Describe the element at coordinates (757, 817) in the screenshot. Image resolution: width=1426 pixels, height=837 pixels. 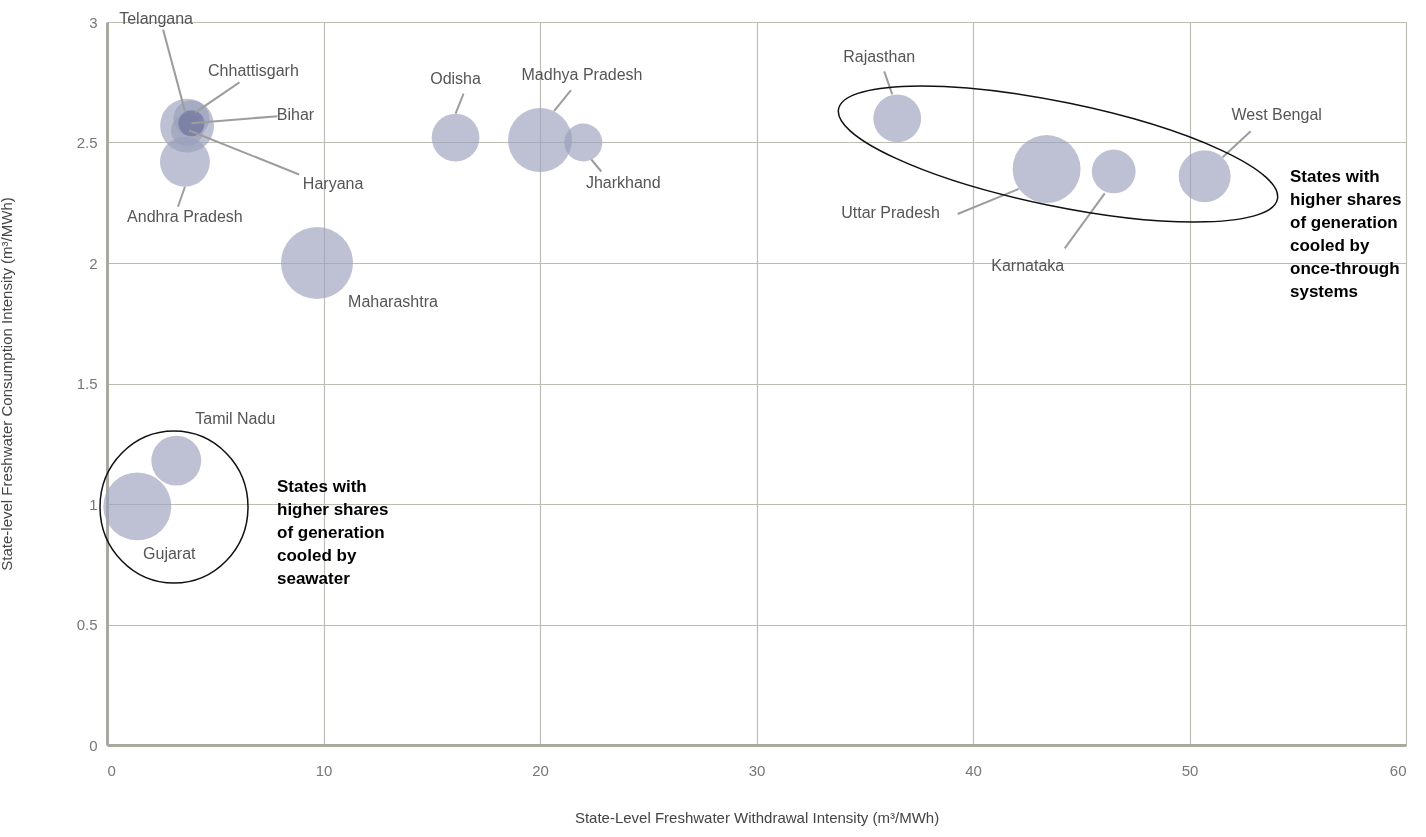
I see `x-axis-title: State-Level Freshwater Withdrawal Intensity (m³/MWh)` at that location.